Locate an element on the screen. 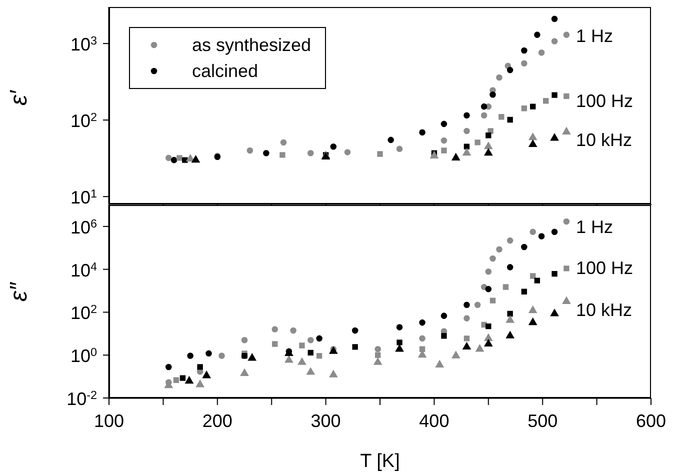 This screenshot has width=696, height=475. y-axis-title: ε′ is located at coordinates (19, 97).